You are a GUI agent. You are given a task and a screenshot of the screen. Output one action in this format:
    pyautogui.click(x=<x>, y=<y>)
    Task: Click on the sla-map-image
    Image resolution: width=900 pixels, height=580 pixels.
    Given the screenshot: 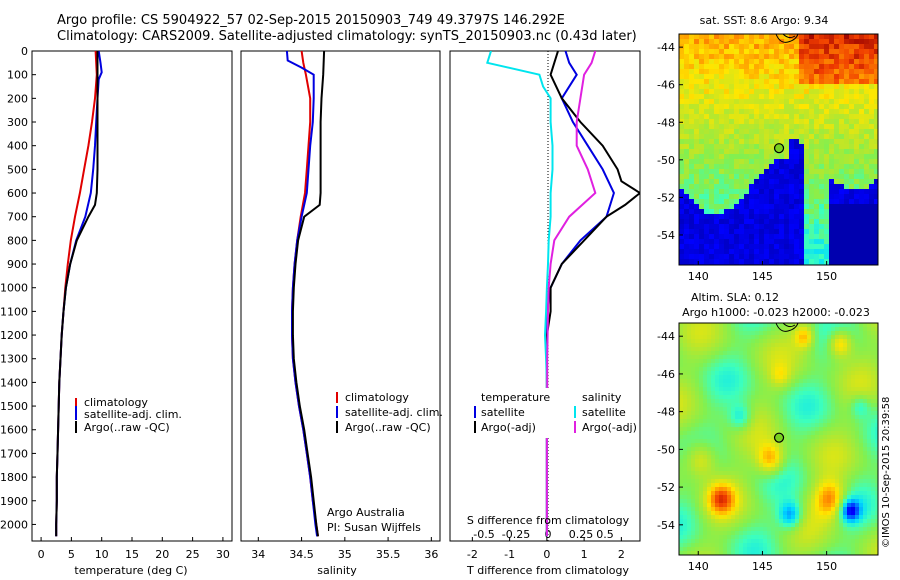 What is the action you would take?
    pyautogui.click(x=779, y=439)
    